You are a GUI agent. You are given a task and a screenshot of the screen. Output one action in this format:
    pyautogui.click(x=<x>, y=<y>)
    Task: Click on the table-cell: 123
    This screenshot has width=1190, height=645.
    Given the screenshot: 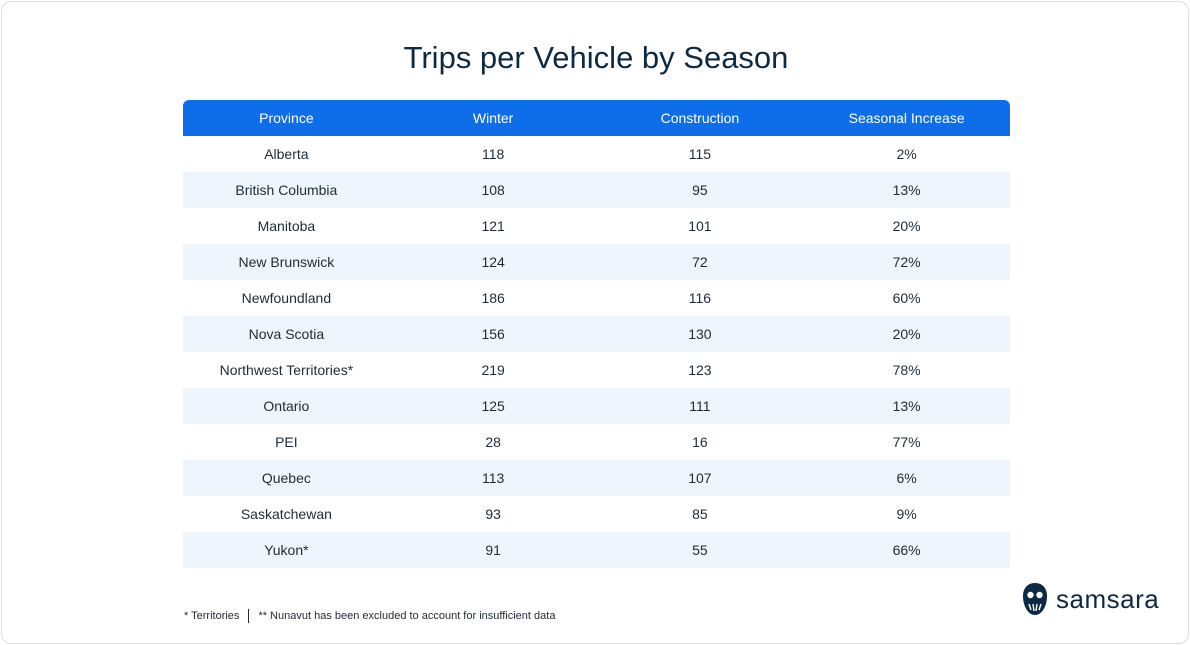 What is the action you would take?
    pyautogui.click(x=700, y=370)
    